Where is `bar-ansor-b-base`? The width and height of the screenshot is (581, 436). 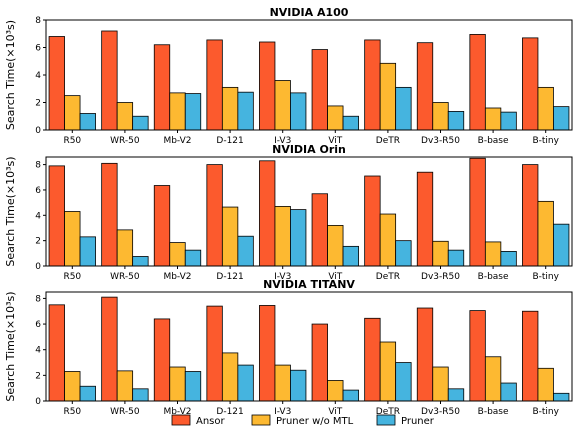 bar-ansor-b-base is located at coordinates (477, 212).